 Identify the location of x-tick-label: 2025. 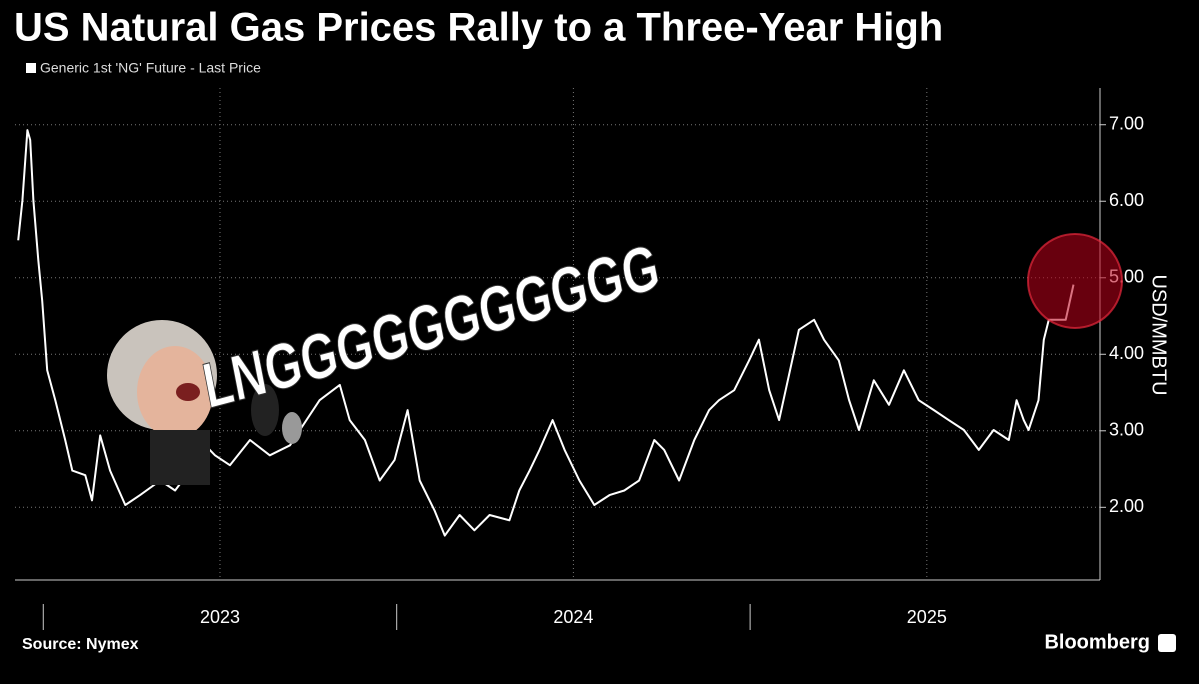
(927, 617).